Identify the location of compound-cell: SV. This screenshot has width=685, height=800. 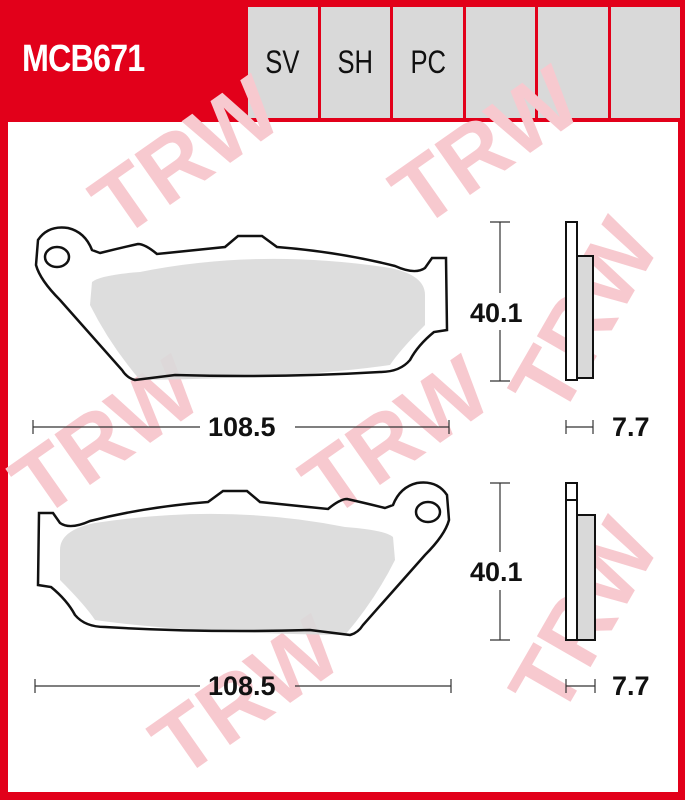
(283, 62).